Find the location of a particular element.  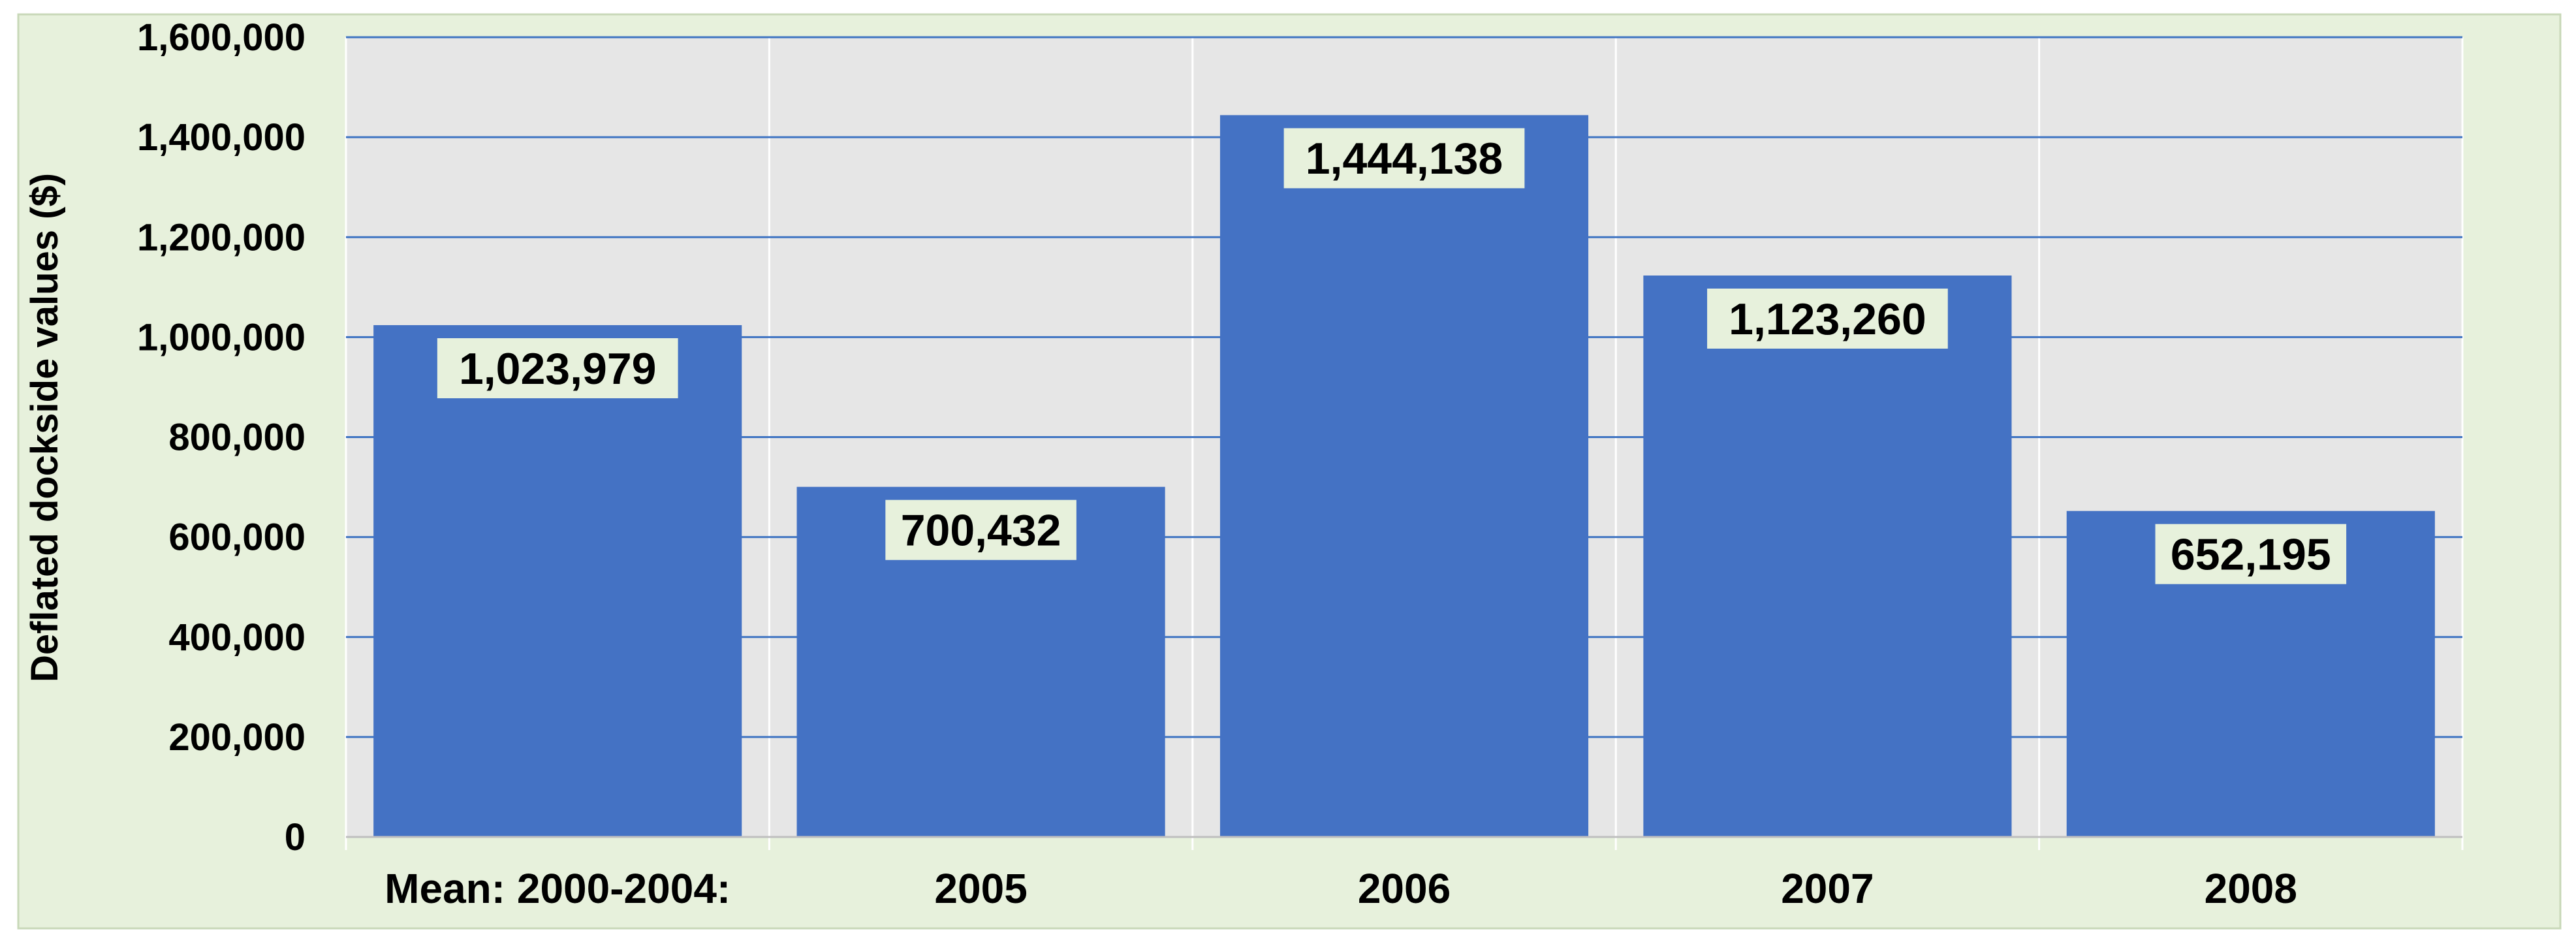

data-label-text: 652,195 is located at coordinates (2251, 554).